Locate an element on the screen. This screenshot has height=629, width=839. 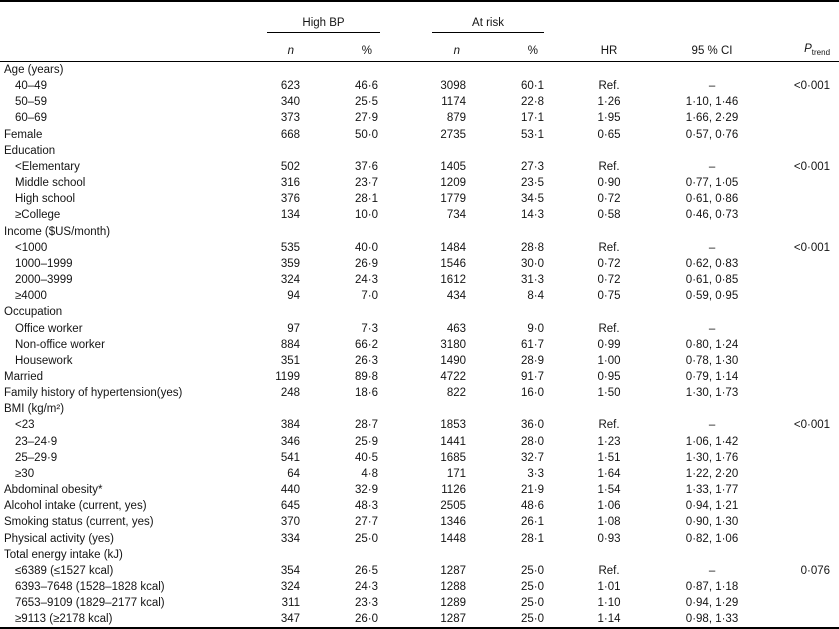
cell-atrisk-n: 1288 is located at coordinates (453, 587).